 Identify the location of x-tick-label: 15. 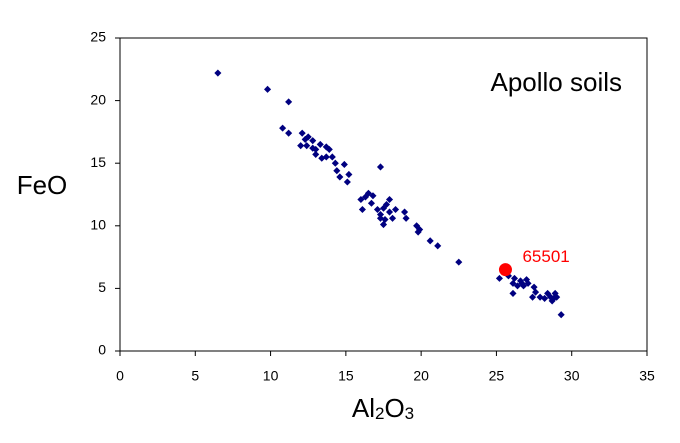
(346, 376).